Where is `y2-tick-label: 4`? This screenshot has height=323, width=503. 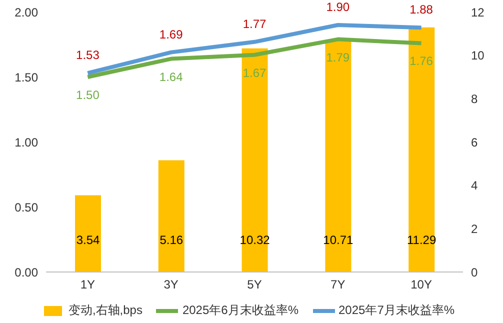 y2-tick-label: 4 is located at coordinates (474, 185).